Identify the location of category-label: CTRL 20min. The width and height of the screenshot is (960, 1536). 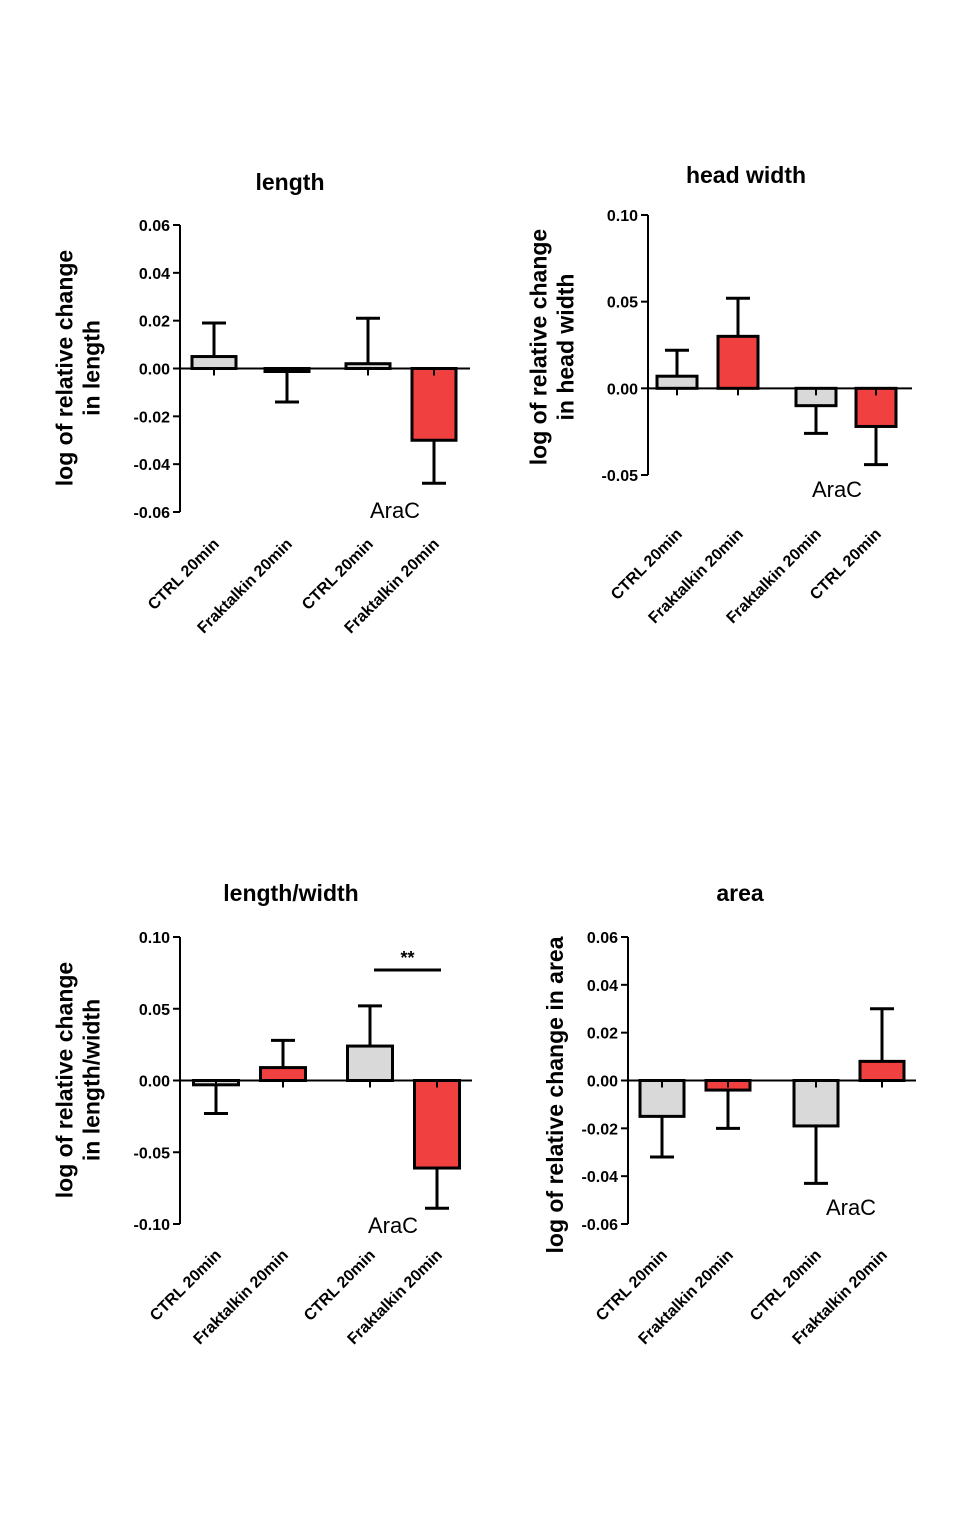
(184, 575).